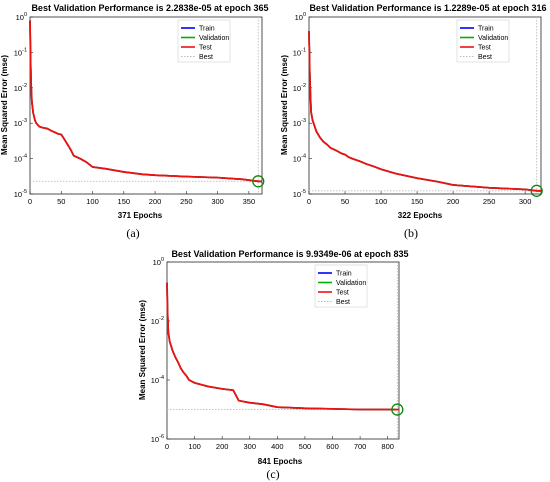 The width and height of the screenshot is (550, 482). I want to click on x-axis-label: 322 Epochs, so click(420, 215).